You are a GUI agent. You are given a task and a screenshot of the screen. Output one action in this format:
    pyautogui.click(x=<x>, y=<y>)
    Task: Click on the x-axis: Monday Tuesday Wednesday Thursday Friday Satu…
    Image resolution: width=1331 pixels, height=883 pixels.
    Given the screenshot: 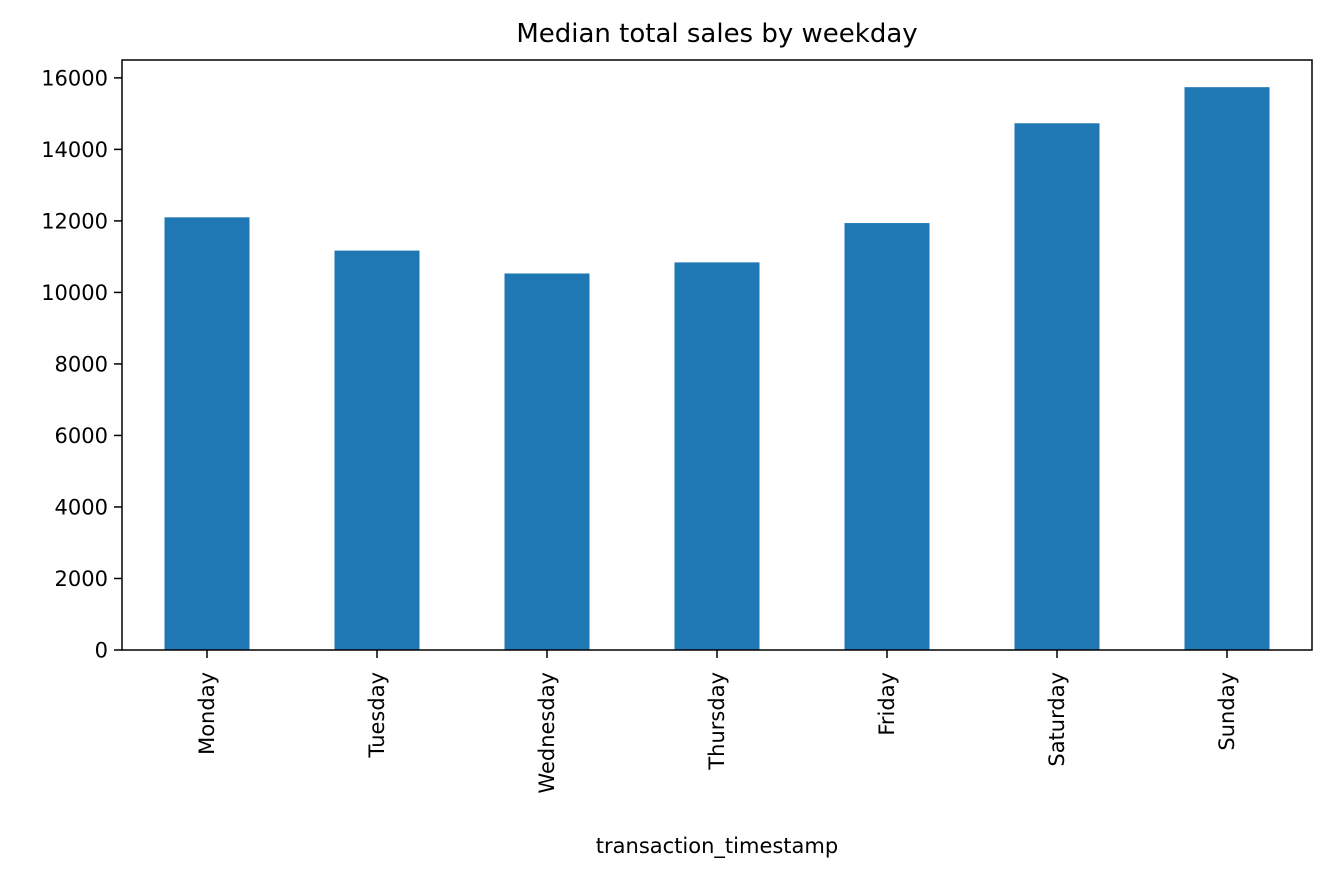 What is the action you would take?
    pyautogui.click(x=717, y=722)
    